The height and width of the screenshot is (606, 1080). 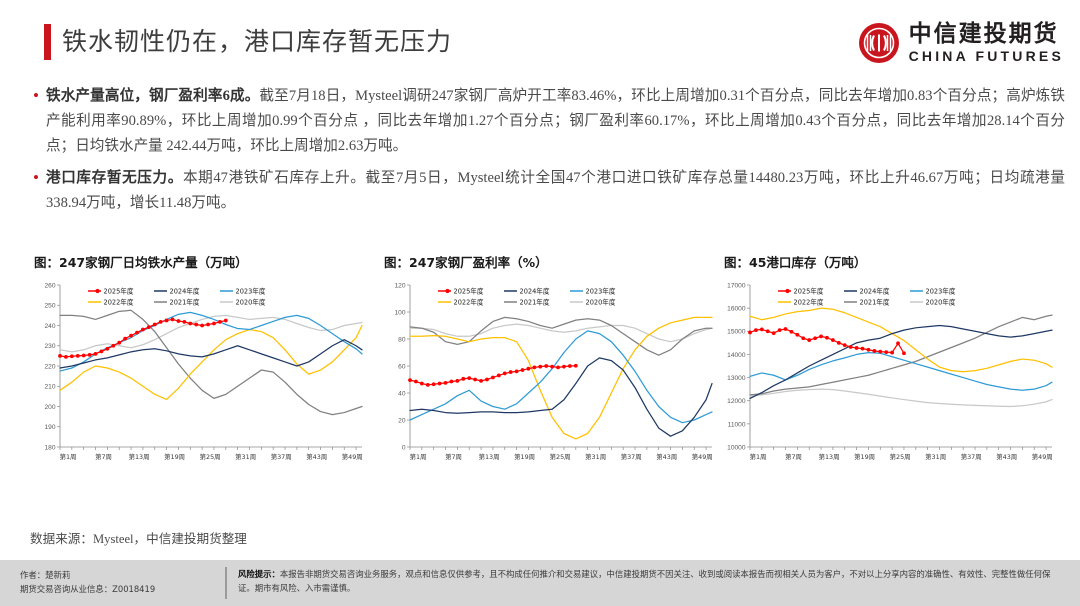 What do you see at coordinates (88, 589) in the screenshot?
I see `footer-license: 期货交易咨询从业信息：Z0018419` at bounding box center [88, 589].